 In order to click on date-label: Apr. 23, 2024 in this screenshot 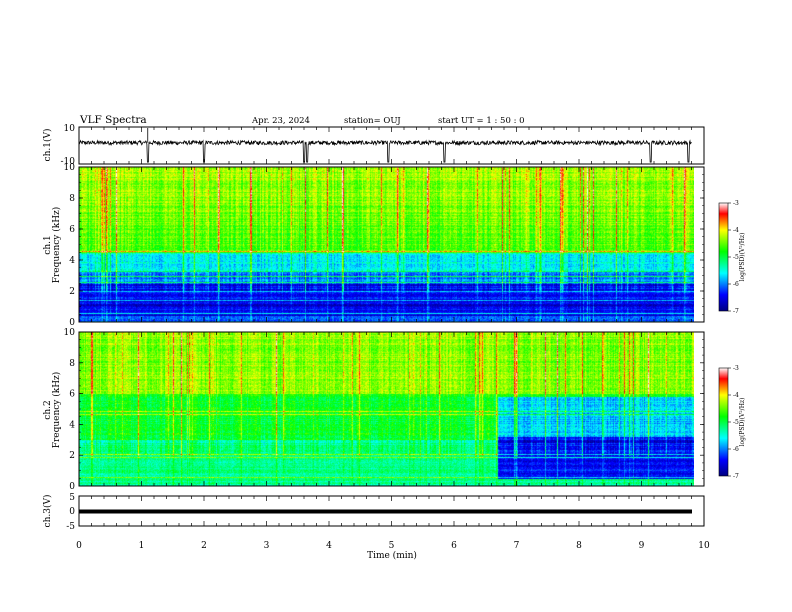, I will do `click(280, 121)`.